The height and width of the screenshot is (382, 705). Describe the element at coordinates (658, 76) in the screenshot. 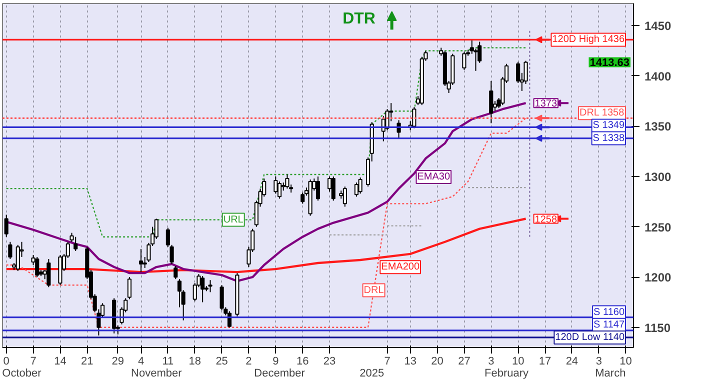

I see `y-tick-label: 1400` at that location.